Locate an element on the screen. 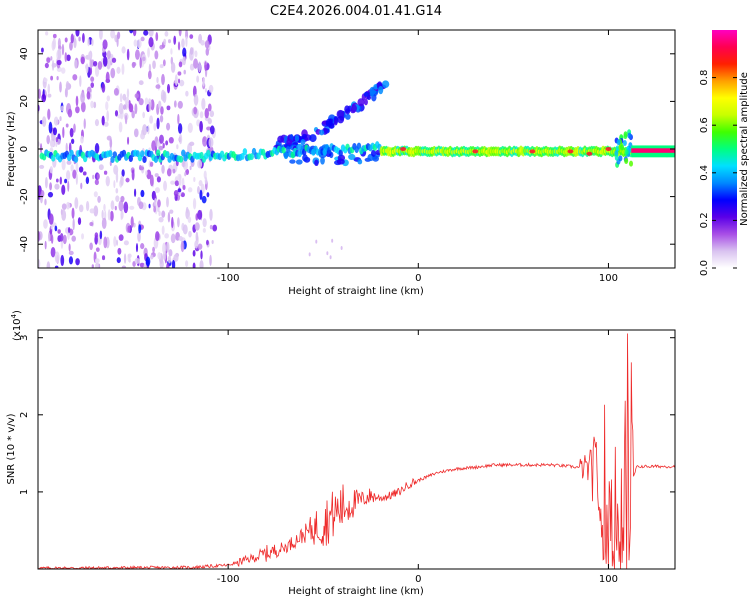 Image resolution: width=750 pixels, height=604 pixels. colorbar-tick-label: 0.2 is located at coordinates (704, 220).